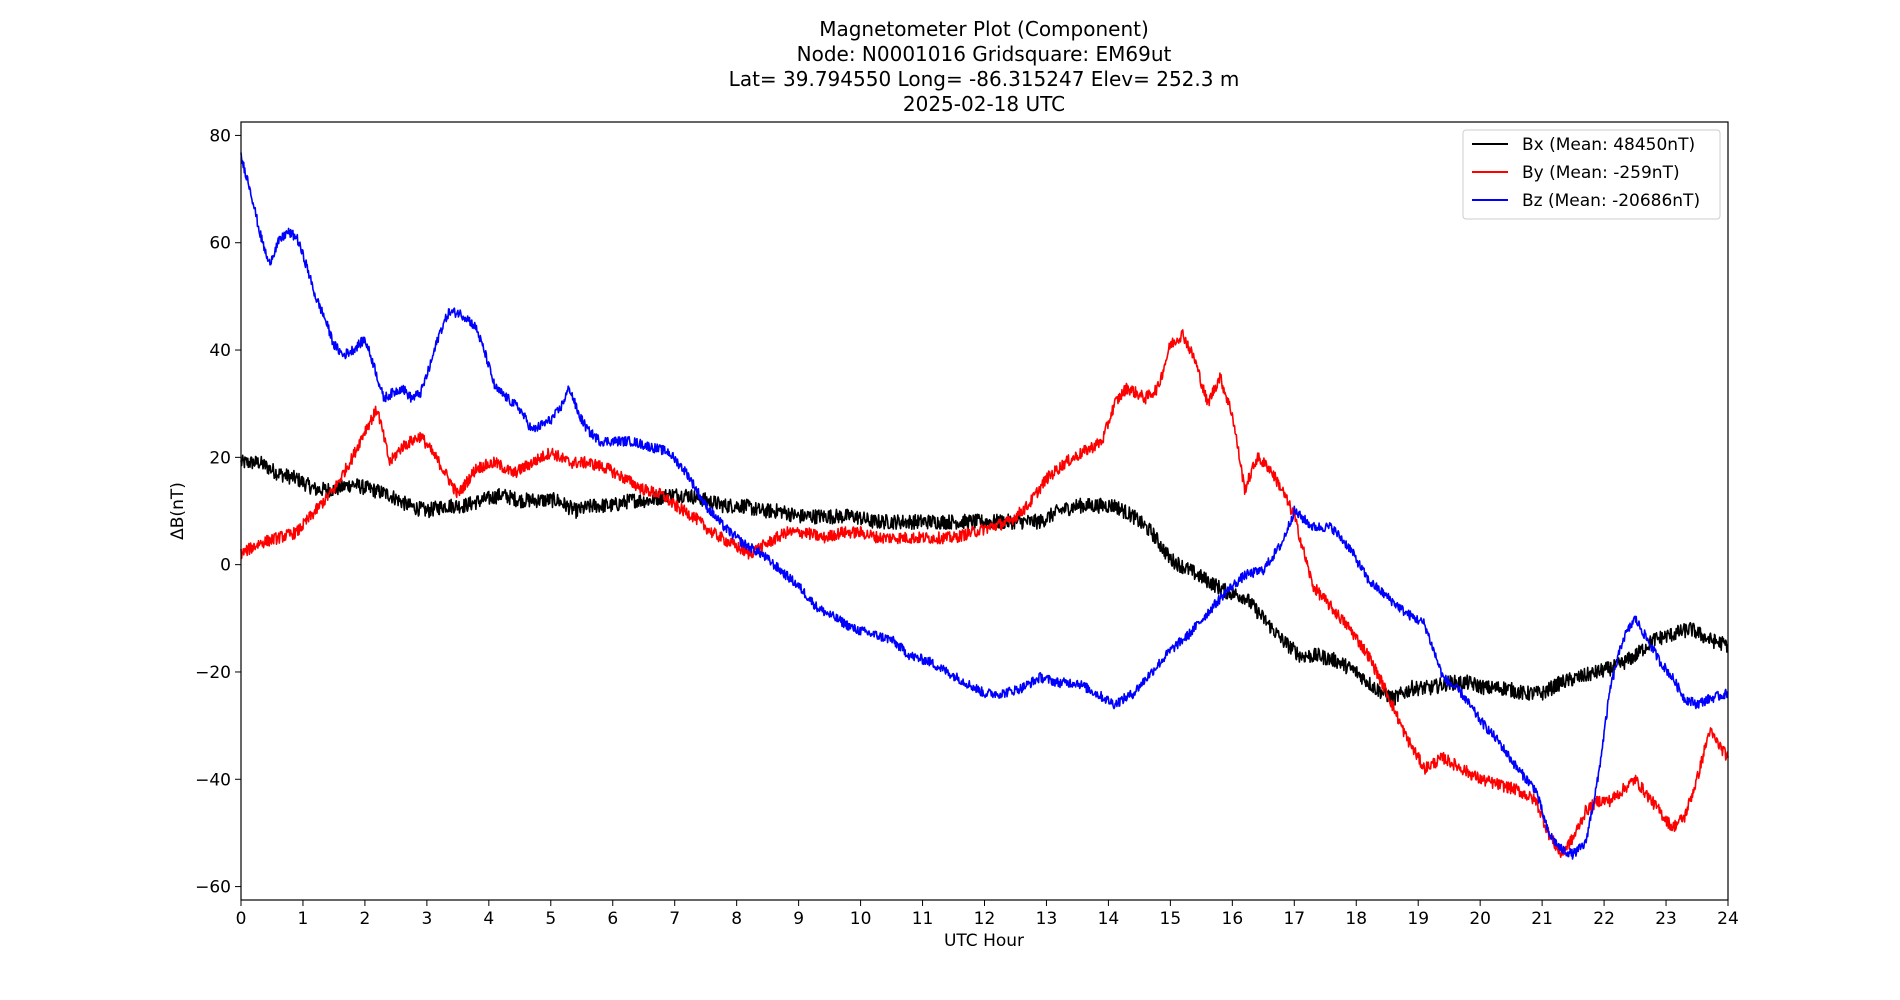 The image size is (1900, 1000). Describe the element at coordinates (1604, 919) in the screenshot. I see `x-tick-label: 22` at that location.